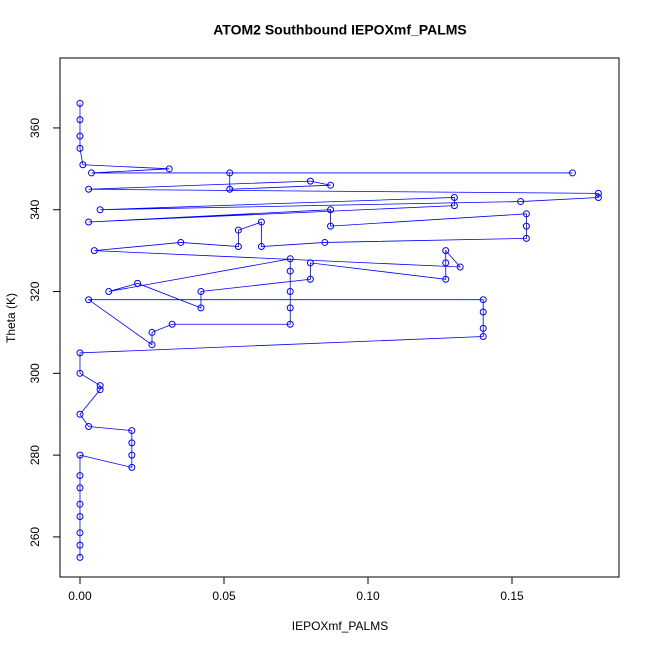 The height and width of the screenshot is (655, 650). Describe the element at coordinates (35, 455) in the screenshot. I see `y-tick-label: 280` at that location.